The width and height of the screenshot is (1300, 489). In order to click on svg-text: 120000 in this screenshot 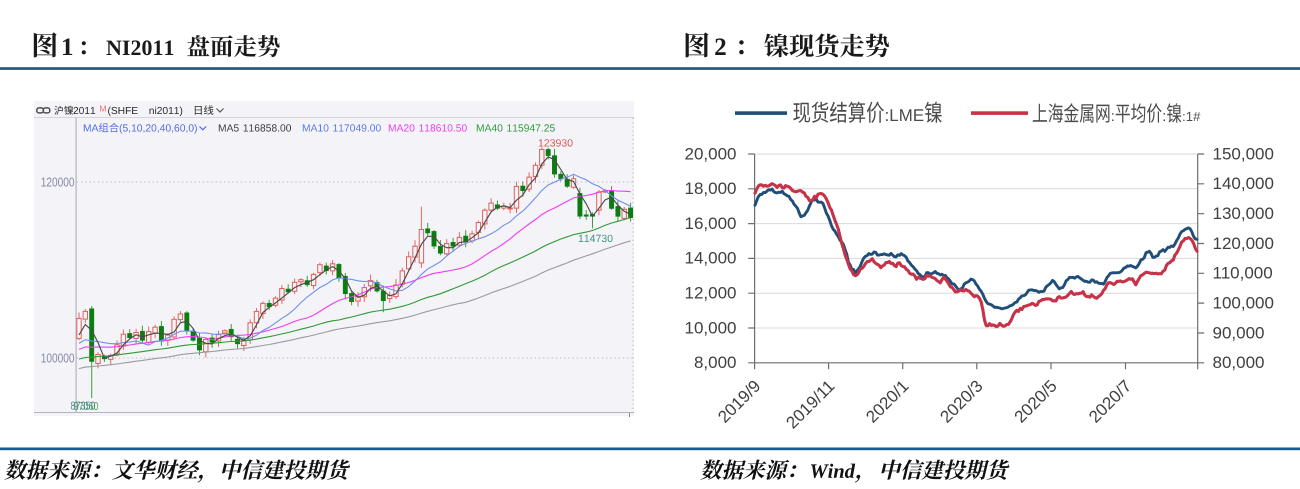, I will do `click(58, 182)`.